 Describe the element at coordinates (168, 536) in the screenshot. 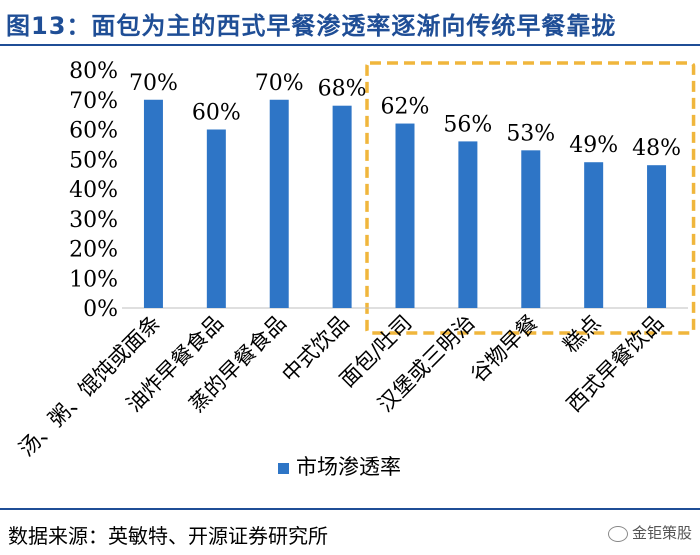

I see `source-note: 数据来源：英敏特、开源证券研究所` at that location.